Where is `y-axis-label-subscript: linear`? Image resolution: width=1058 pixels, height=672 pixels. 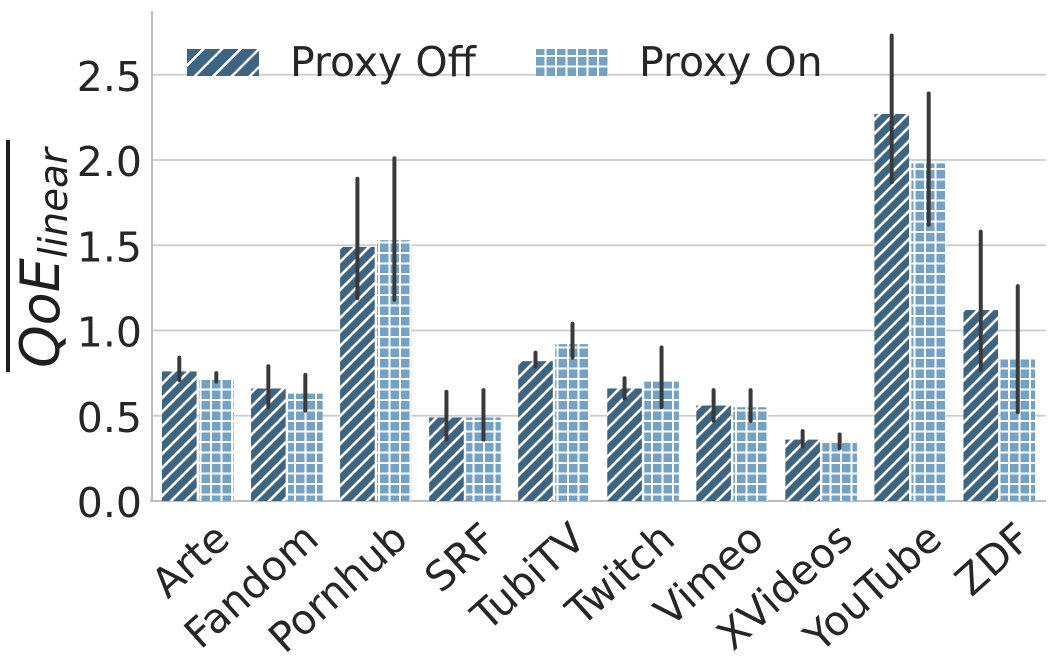 y-axis-label-subscript: linear is located at coordinates (54, 203).